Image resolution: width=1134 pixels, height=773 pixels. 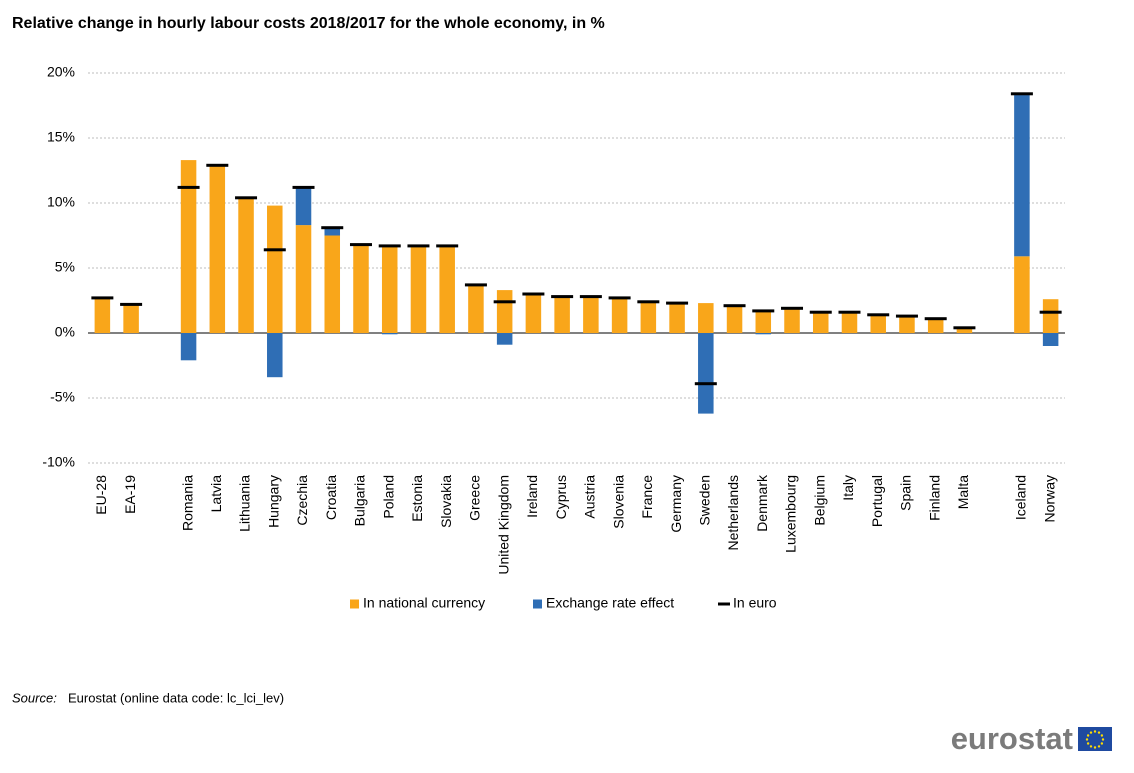 What do you see at coordinates (61, 72) in the screenshot?
I see `y-tick-label: 20%` at bounding box center [61, 72].